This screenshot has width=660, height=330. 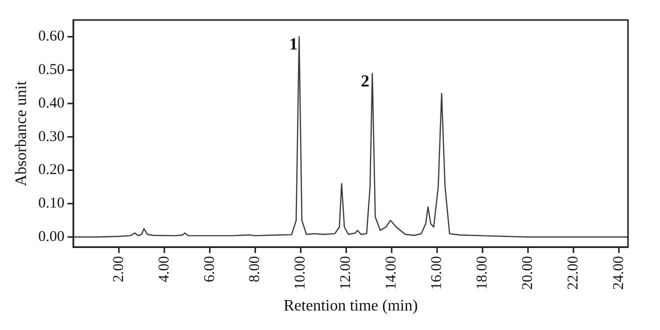 I want to click on annotation: 1, so click(x=293, y=44).